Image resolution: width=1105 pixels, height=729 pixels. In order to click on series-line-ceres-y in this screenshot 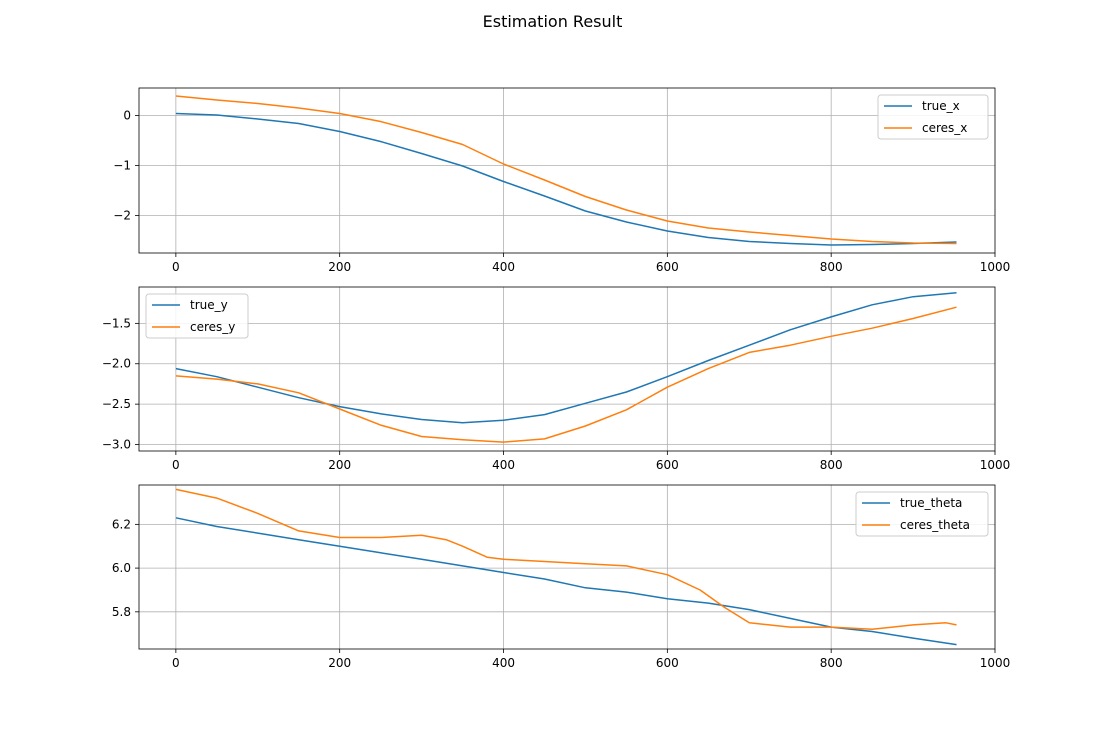, I will do `click(566, 374)`.